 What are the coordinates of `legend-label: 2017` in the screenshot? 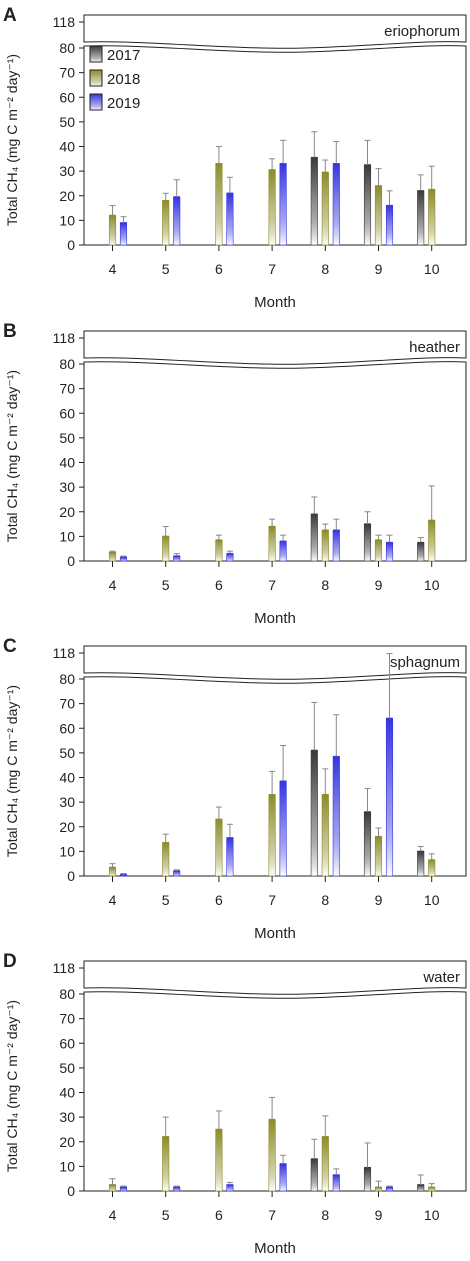 It's located at (123, 55).